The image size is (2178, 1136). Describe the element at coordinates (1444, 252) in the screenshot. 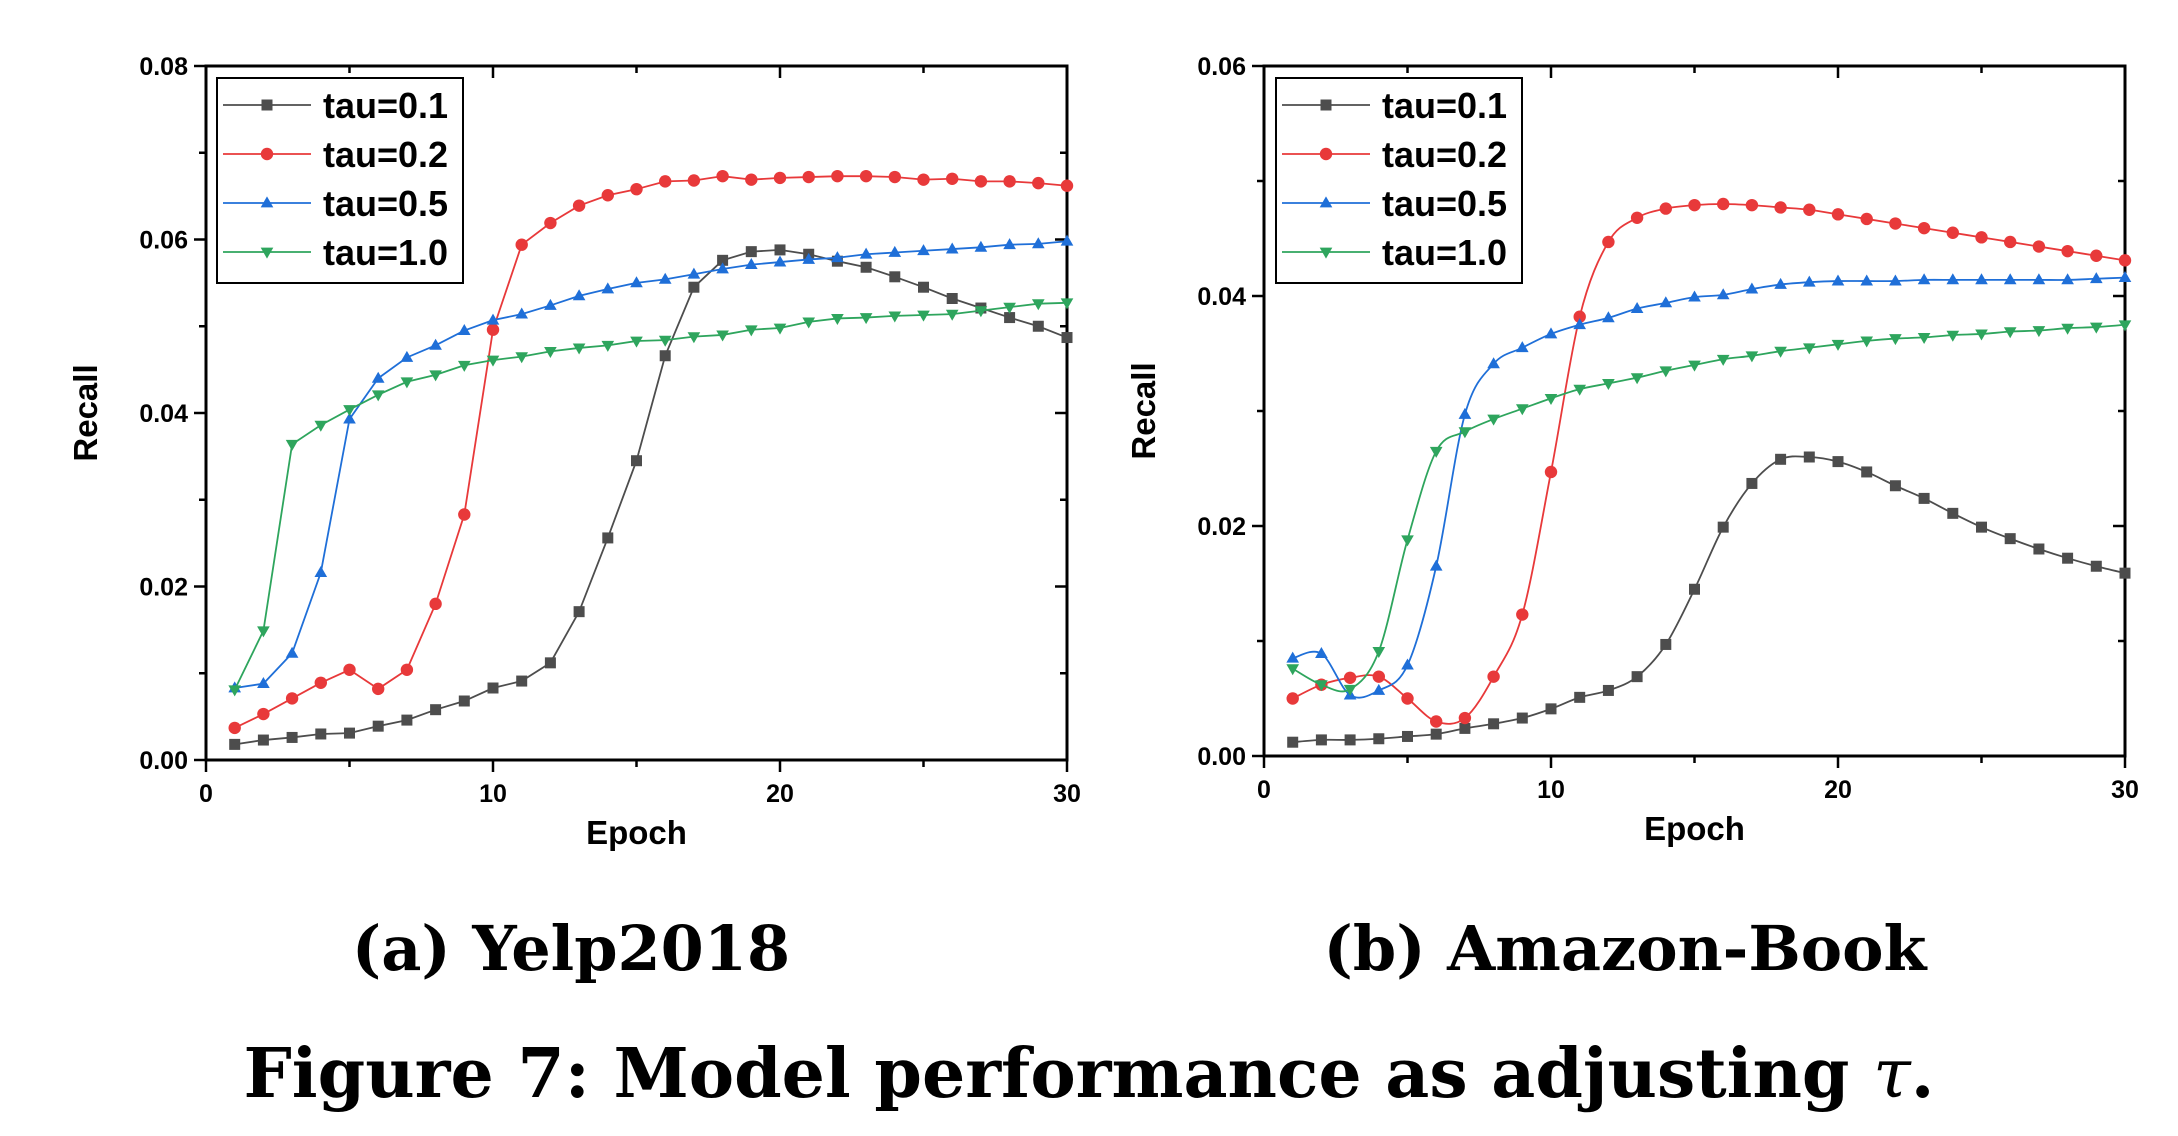

I see `legend-label: tau=1.0` at that location.